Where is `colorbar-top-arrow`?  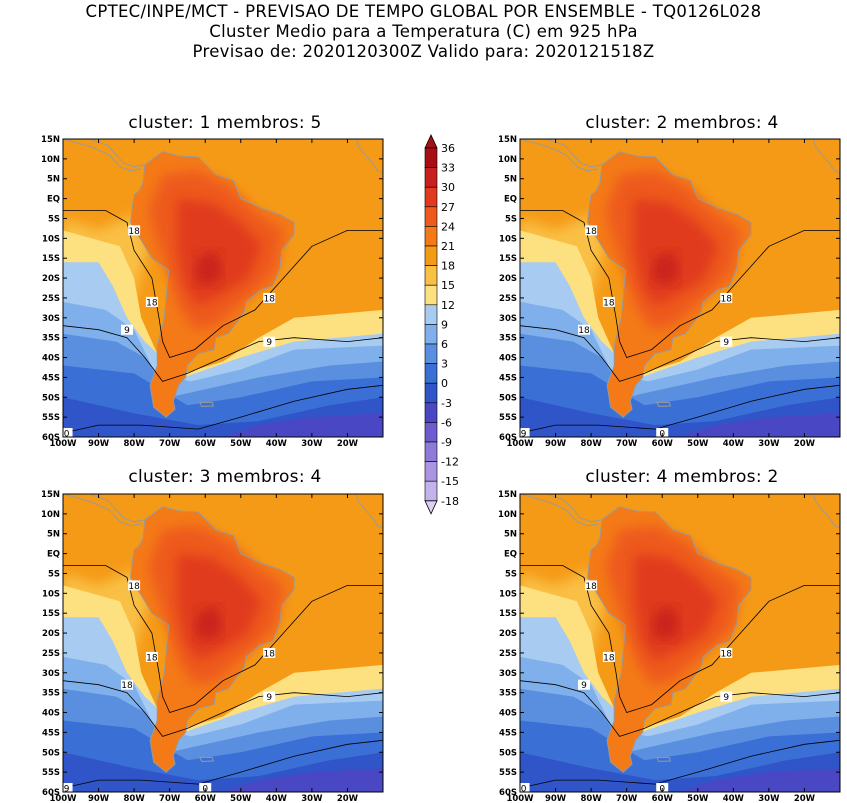 colorbar-top-arrow is located at coordinates (431, 141).